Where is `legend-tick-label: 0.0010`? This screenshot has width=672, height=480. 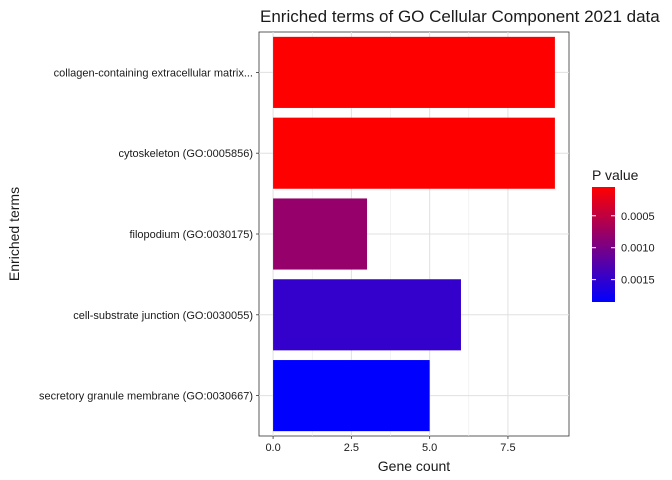
legend-tick-label: 0.0010 is located at coordinates (638, 249).